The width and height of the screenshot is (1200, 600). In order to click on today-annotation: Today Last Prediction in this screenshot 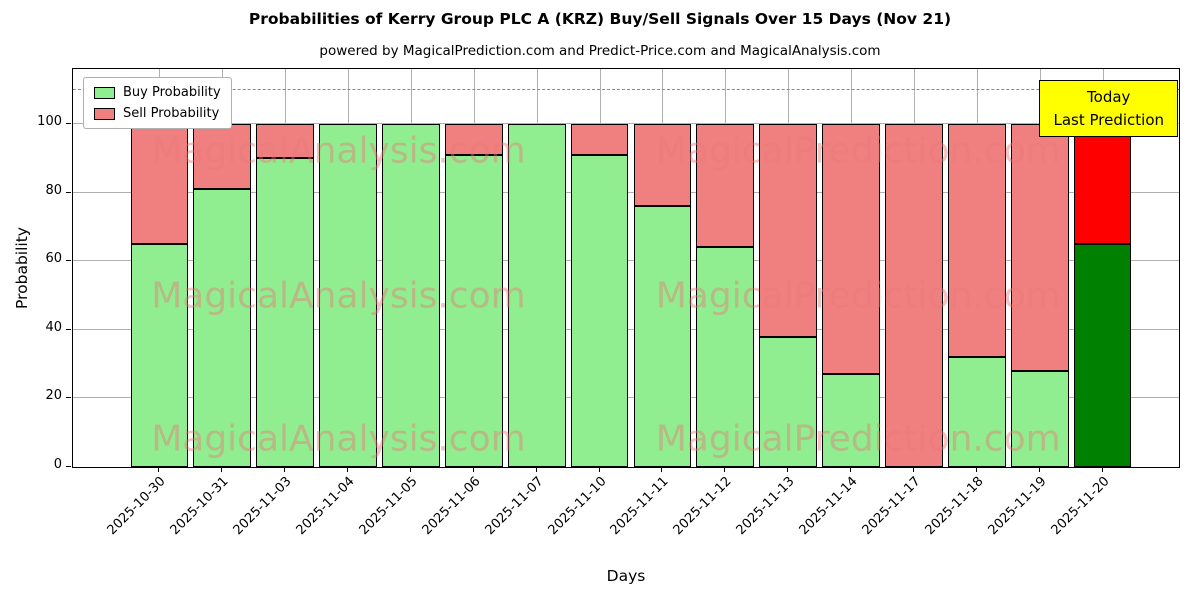, I will do `click(1108, 108)`.